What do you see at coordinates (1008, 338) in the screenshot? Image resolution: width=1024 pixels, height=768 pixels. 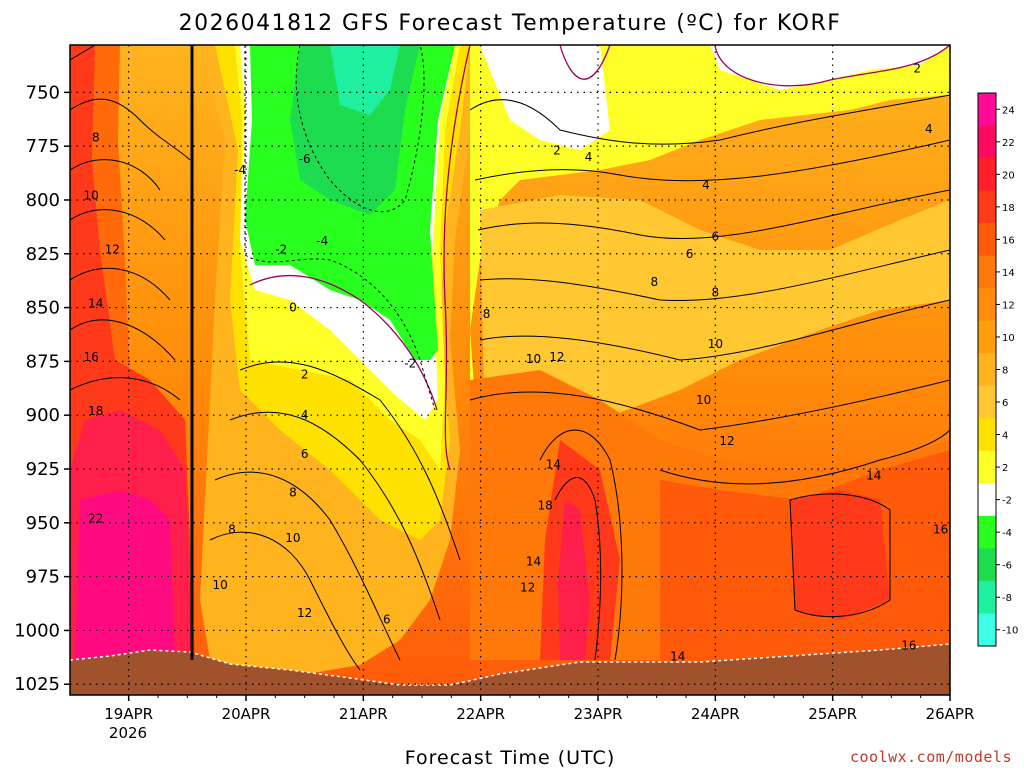 I see `colorbar-label: 10` at bounding box center [1008, 338].